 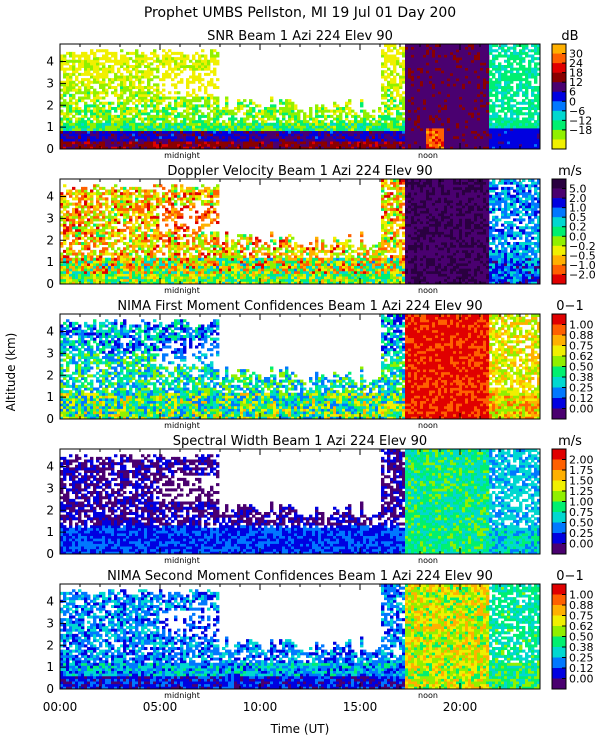 What do you see at coordinates (299, 171) in the screenshot?
I see `panel-title: Doppler Velocity Beam 1 Azi 224 Elev 90` at bounding box center [299, 171].